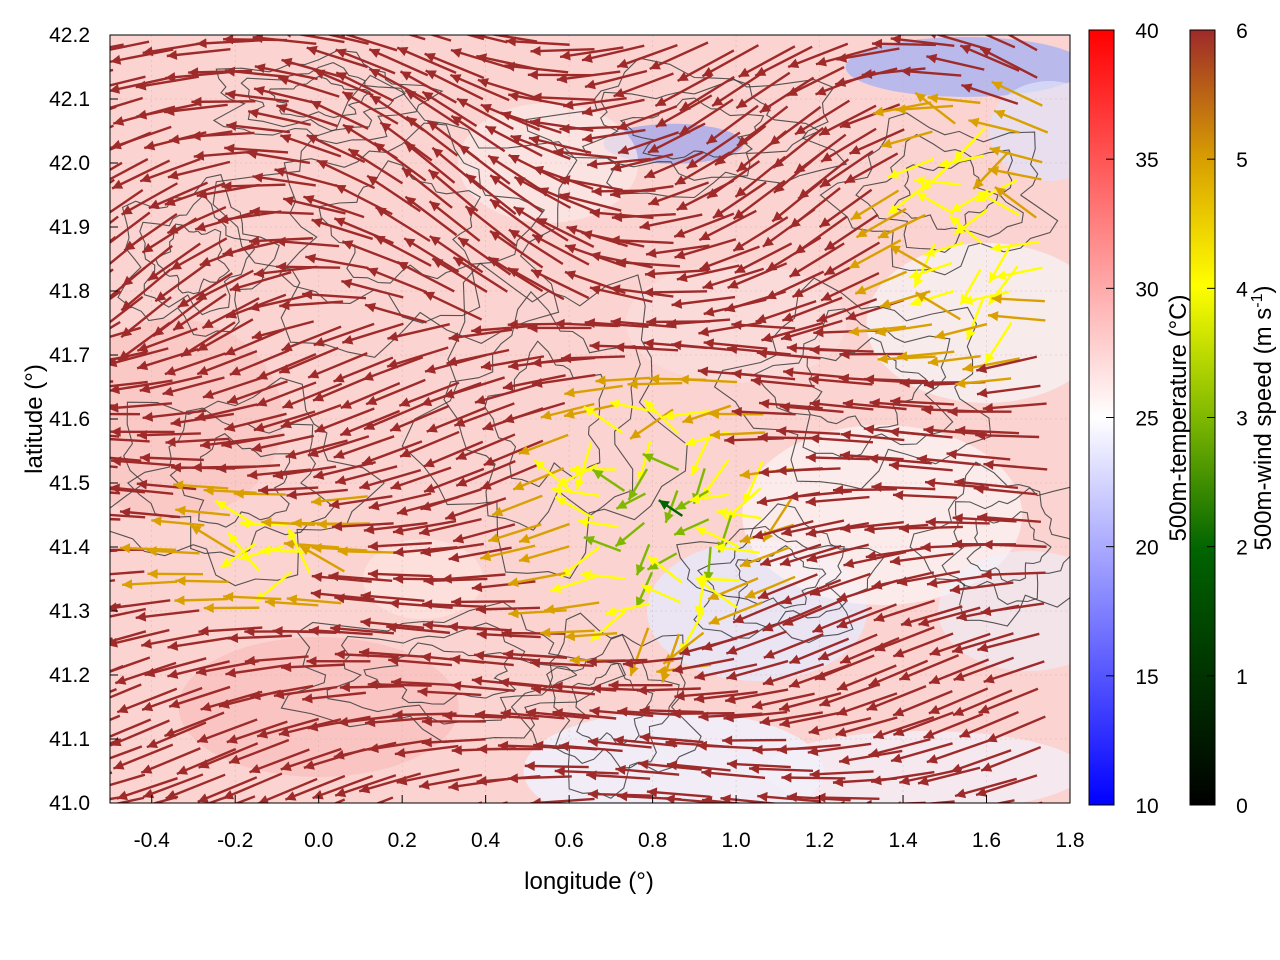 The height and width of the screenshot is (960, 1280). I want to click on x-tick-label: 0.2, so click(402, 840).